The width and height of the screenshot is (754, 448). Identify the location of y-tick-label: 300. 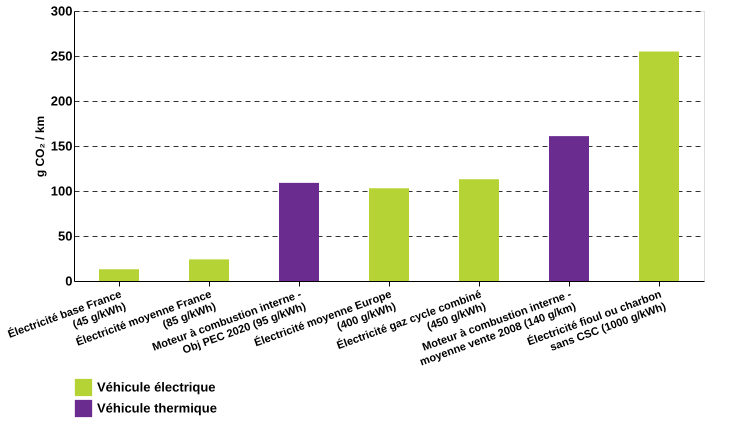
(61, 11).